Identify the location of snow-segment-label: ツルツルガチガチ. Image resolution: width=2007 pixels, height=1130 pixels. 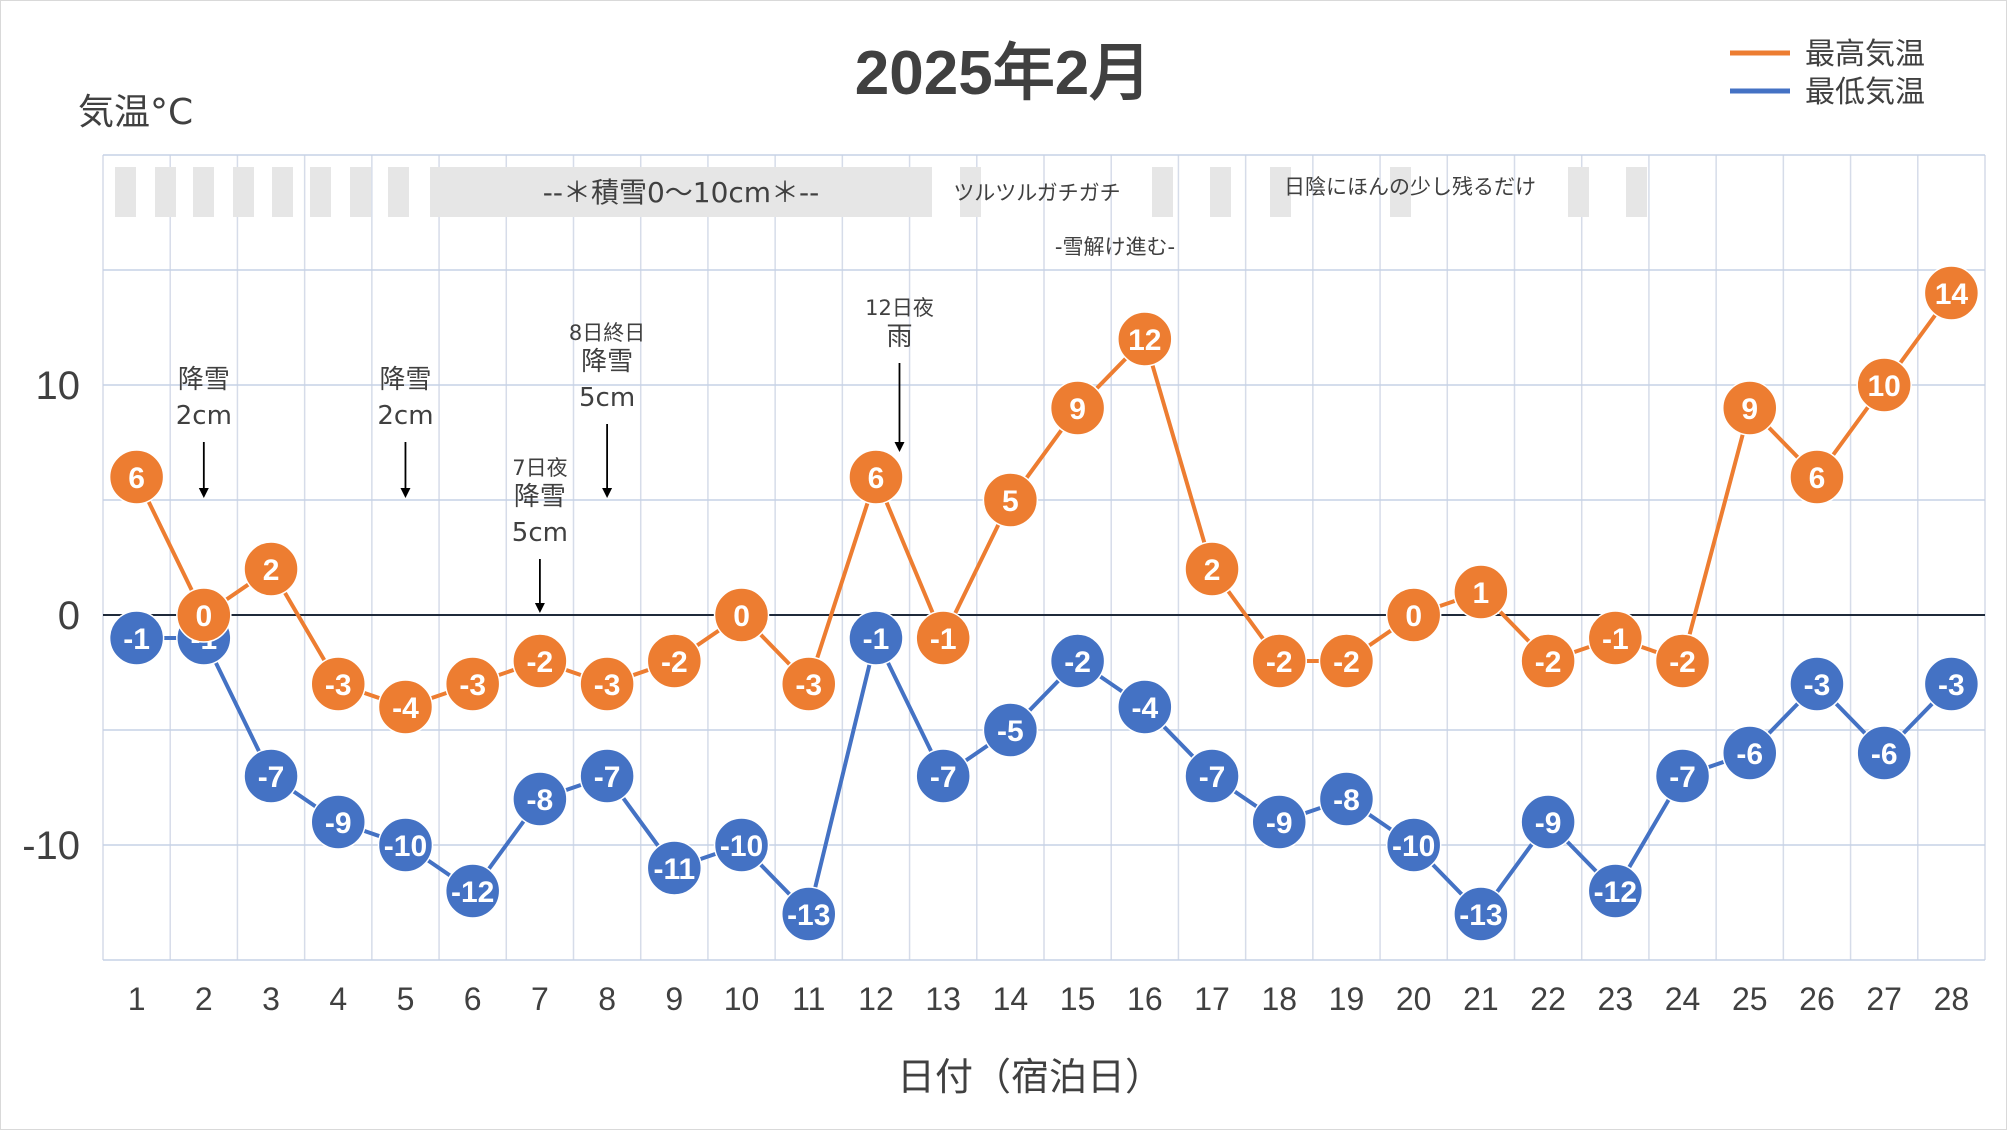
(1036, 193).